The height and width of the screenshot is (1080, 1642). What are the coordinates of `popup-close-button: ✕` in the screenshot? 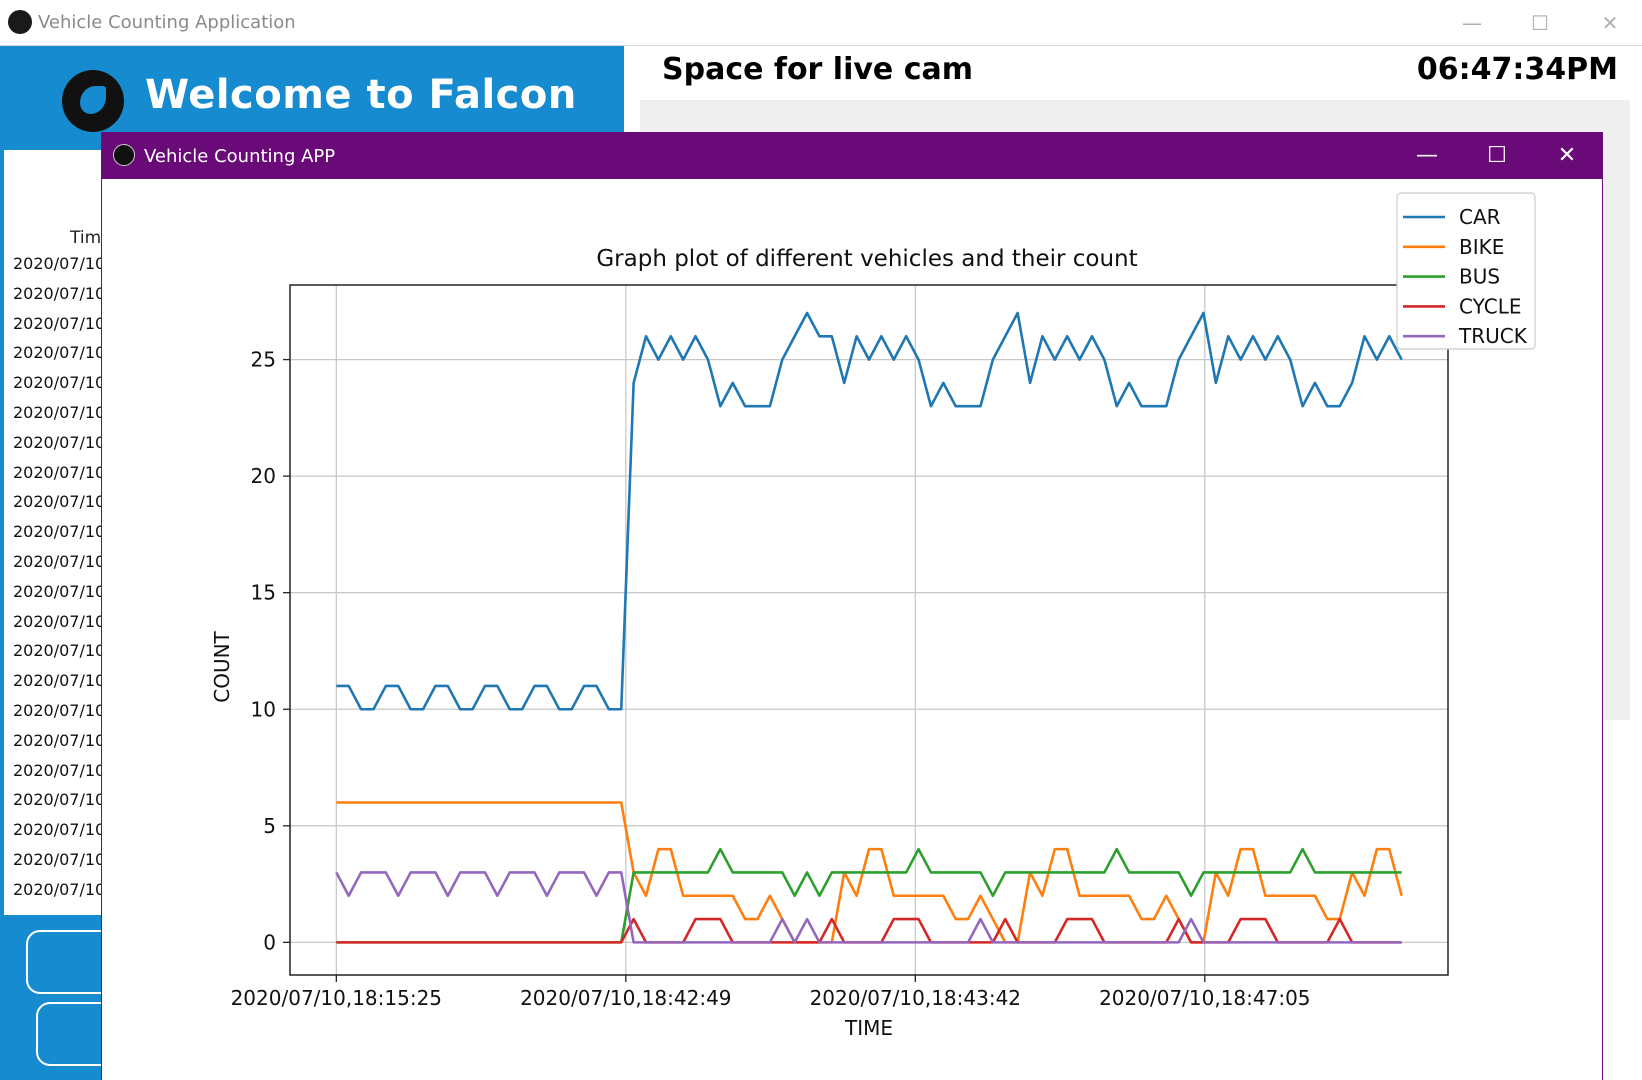 It's located at (1567, 155).